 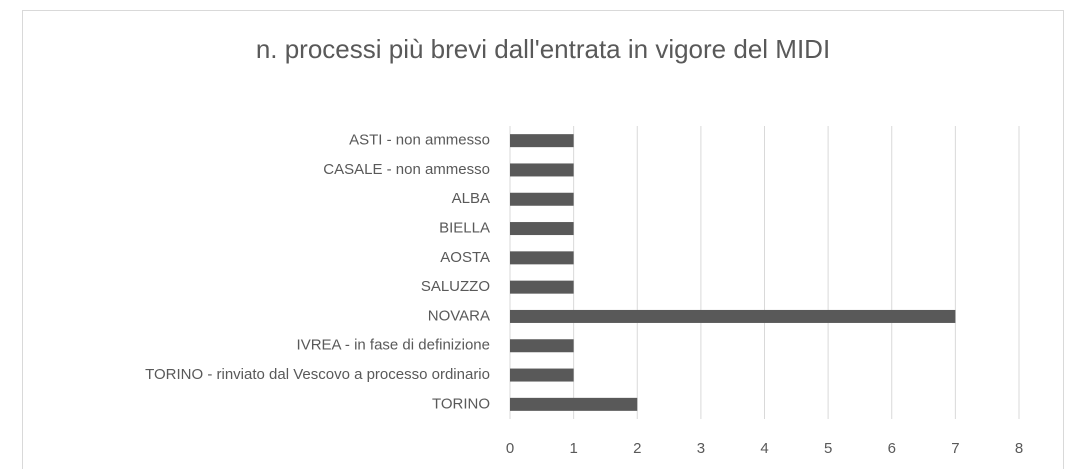 What do you see at coordinates (471, 198) in the screenshot?
I see `y-tick-label: ALBA` at bounding box center [471, 198].